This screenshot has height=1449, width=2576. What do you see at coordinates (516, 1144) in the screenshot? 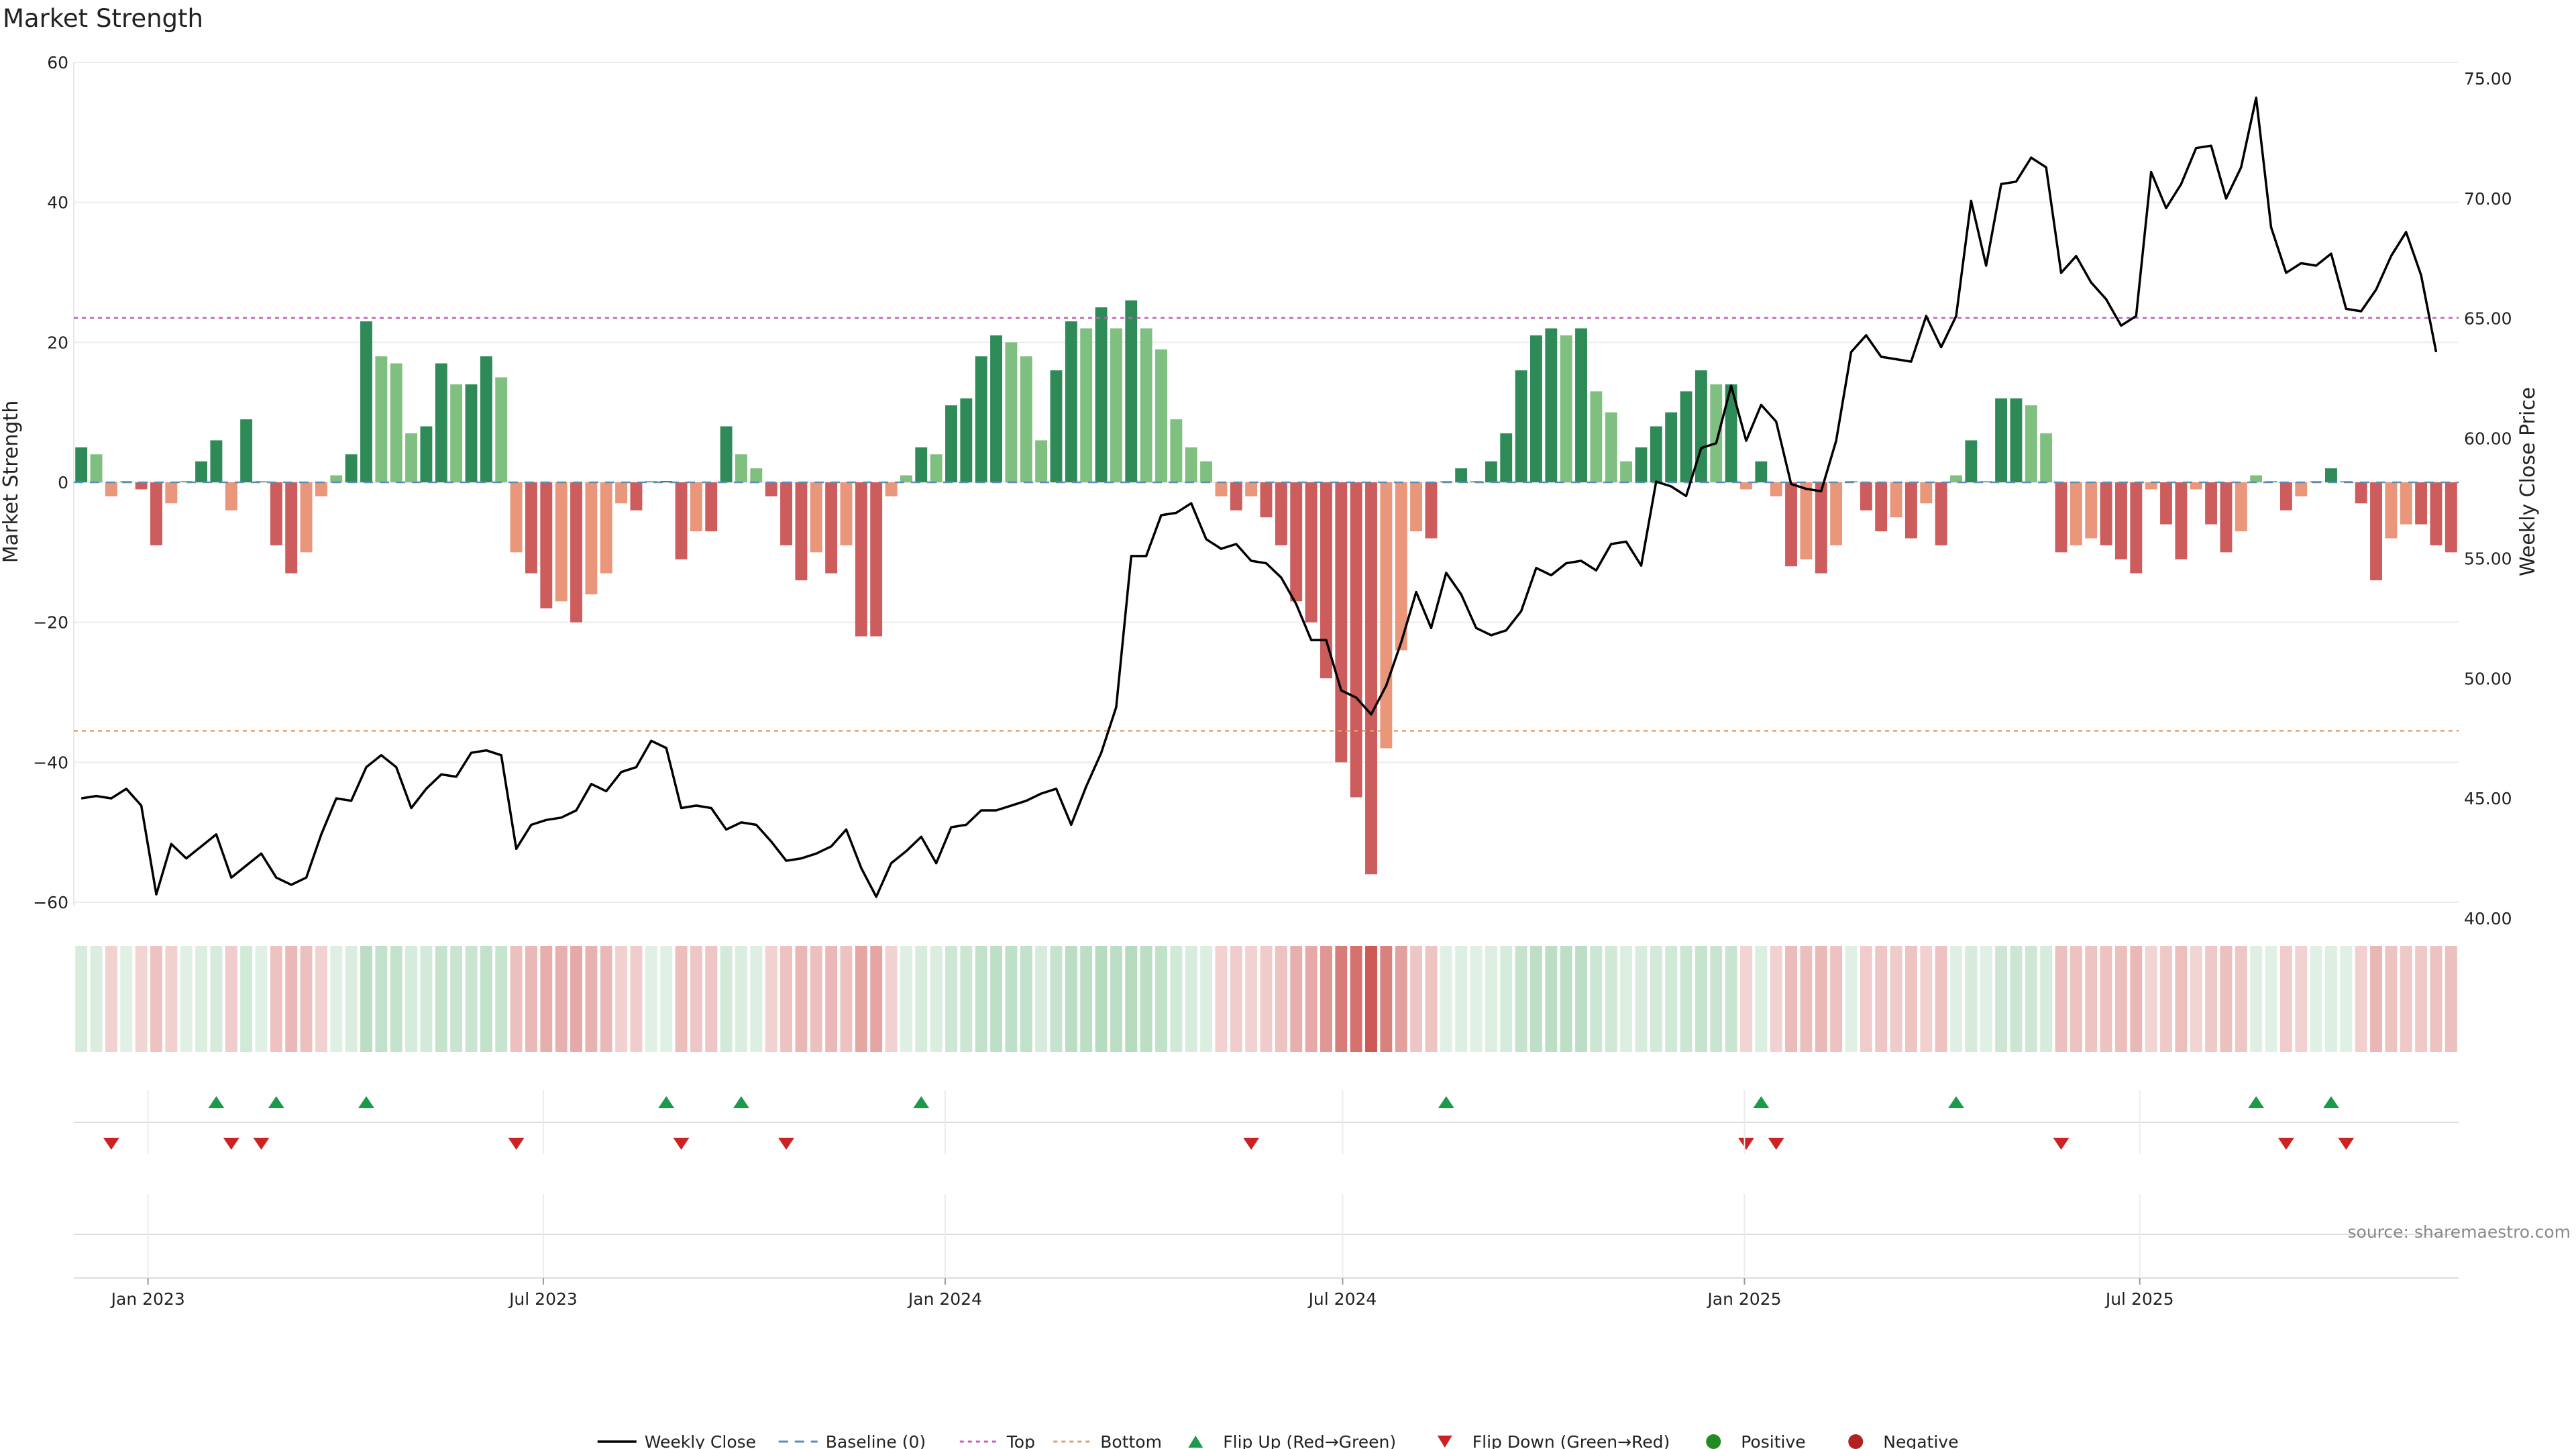
I see `flip-down-marker` at bounding box center [516, 1144].